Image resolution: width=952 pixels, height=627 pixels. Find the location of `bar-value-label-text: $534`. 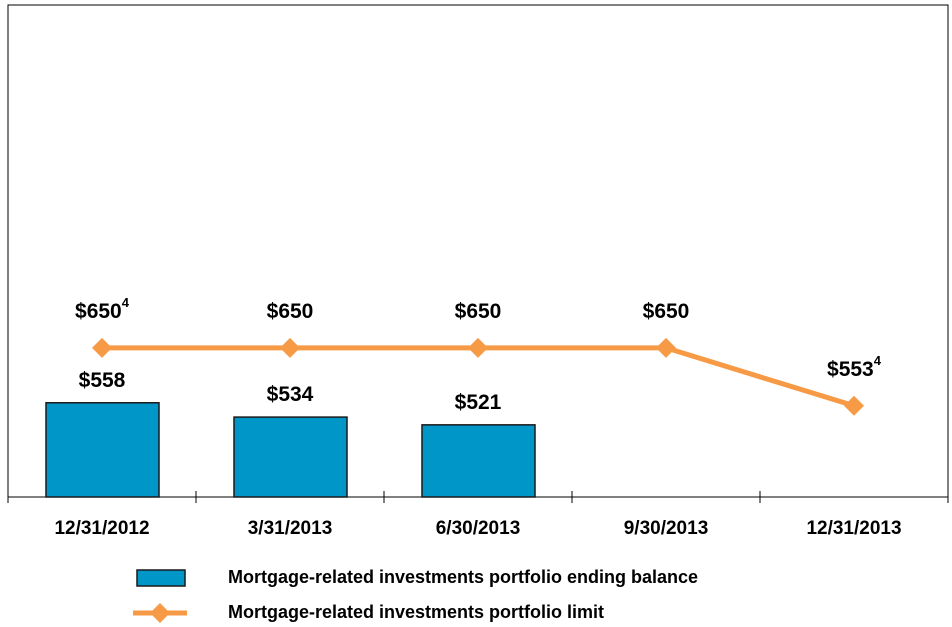

bar-value-label-text: $534 is located at coordinates (290, 394).